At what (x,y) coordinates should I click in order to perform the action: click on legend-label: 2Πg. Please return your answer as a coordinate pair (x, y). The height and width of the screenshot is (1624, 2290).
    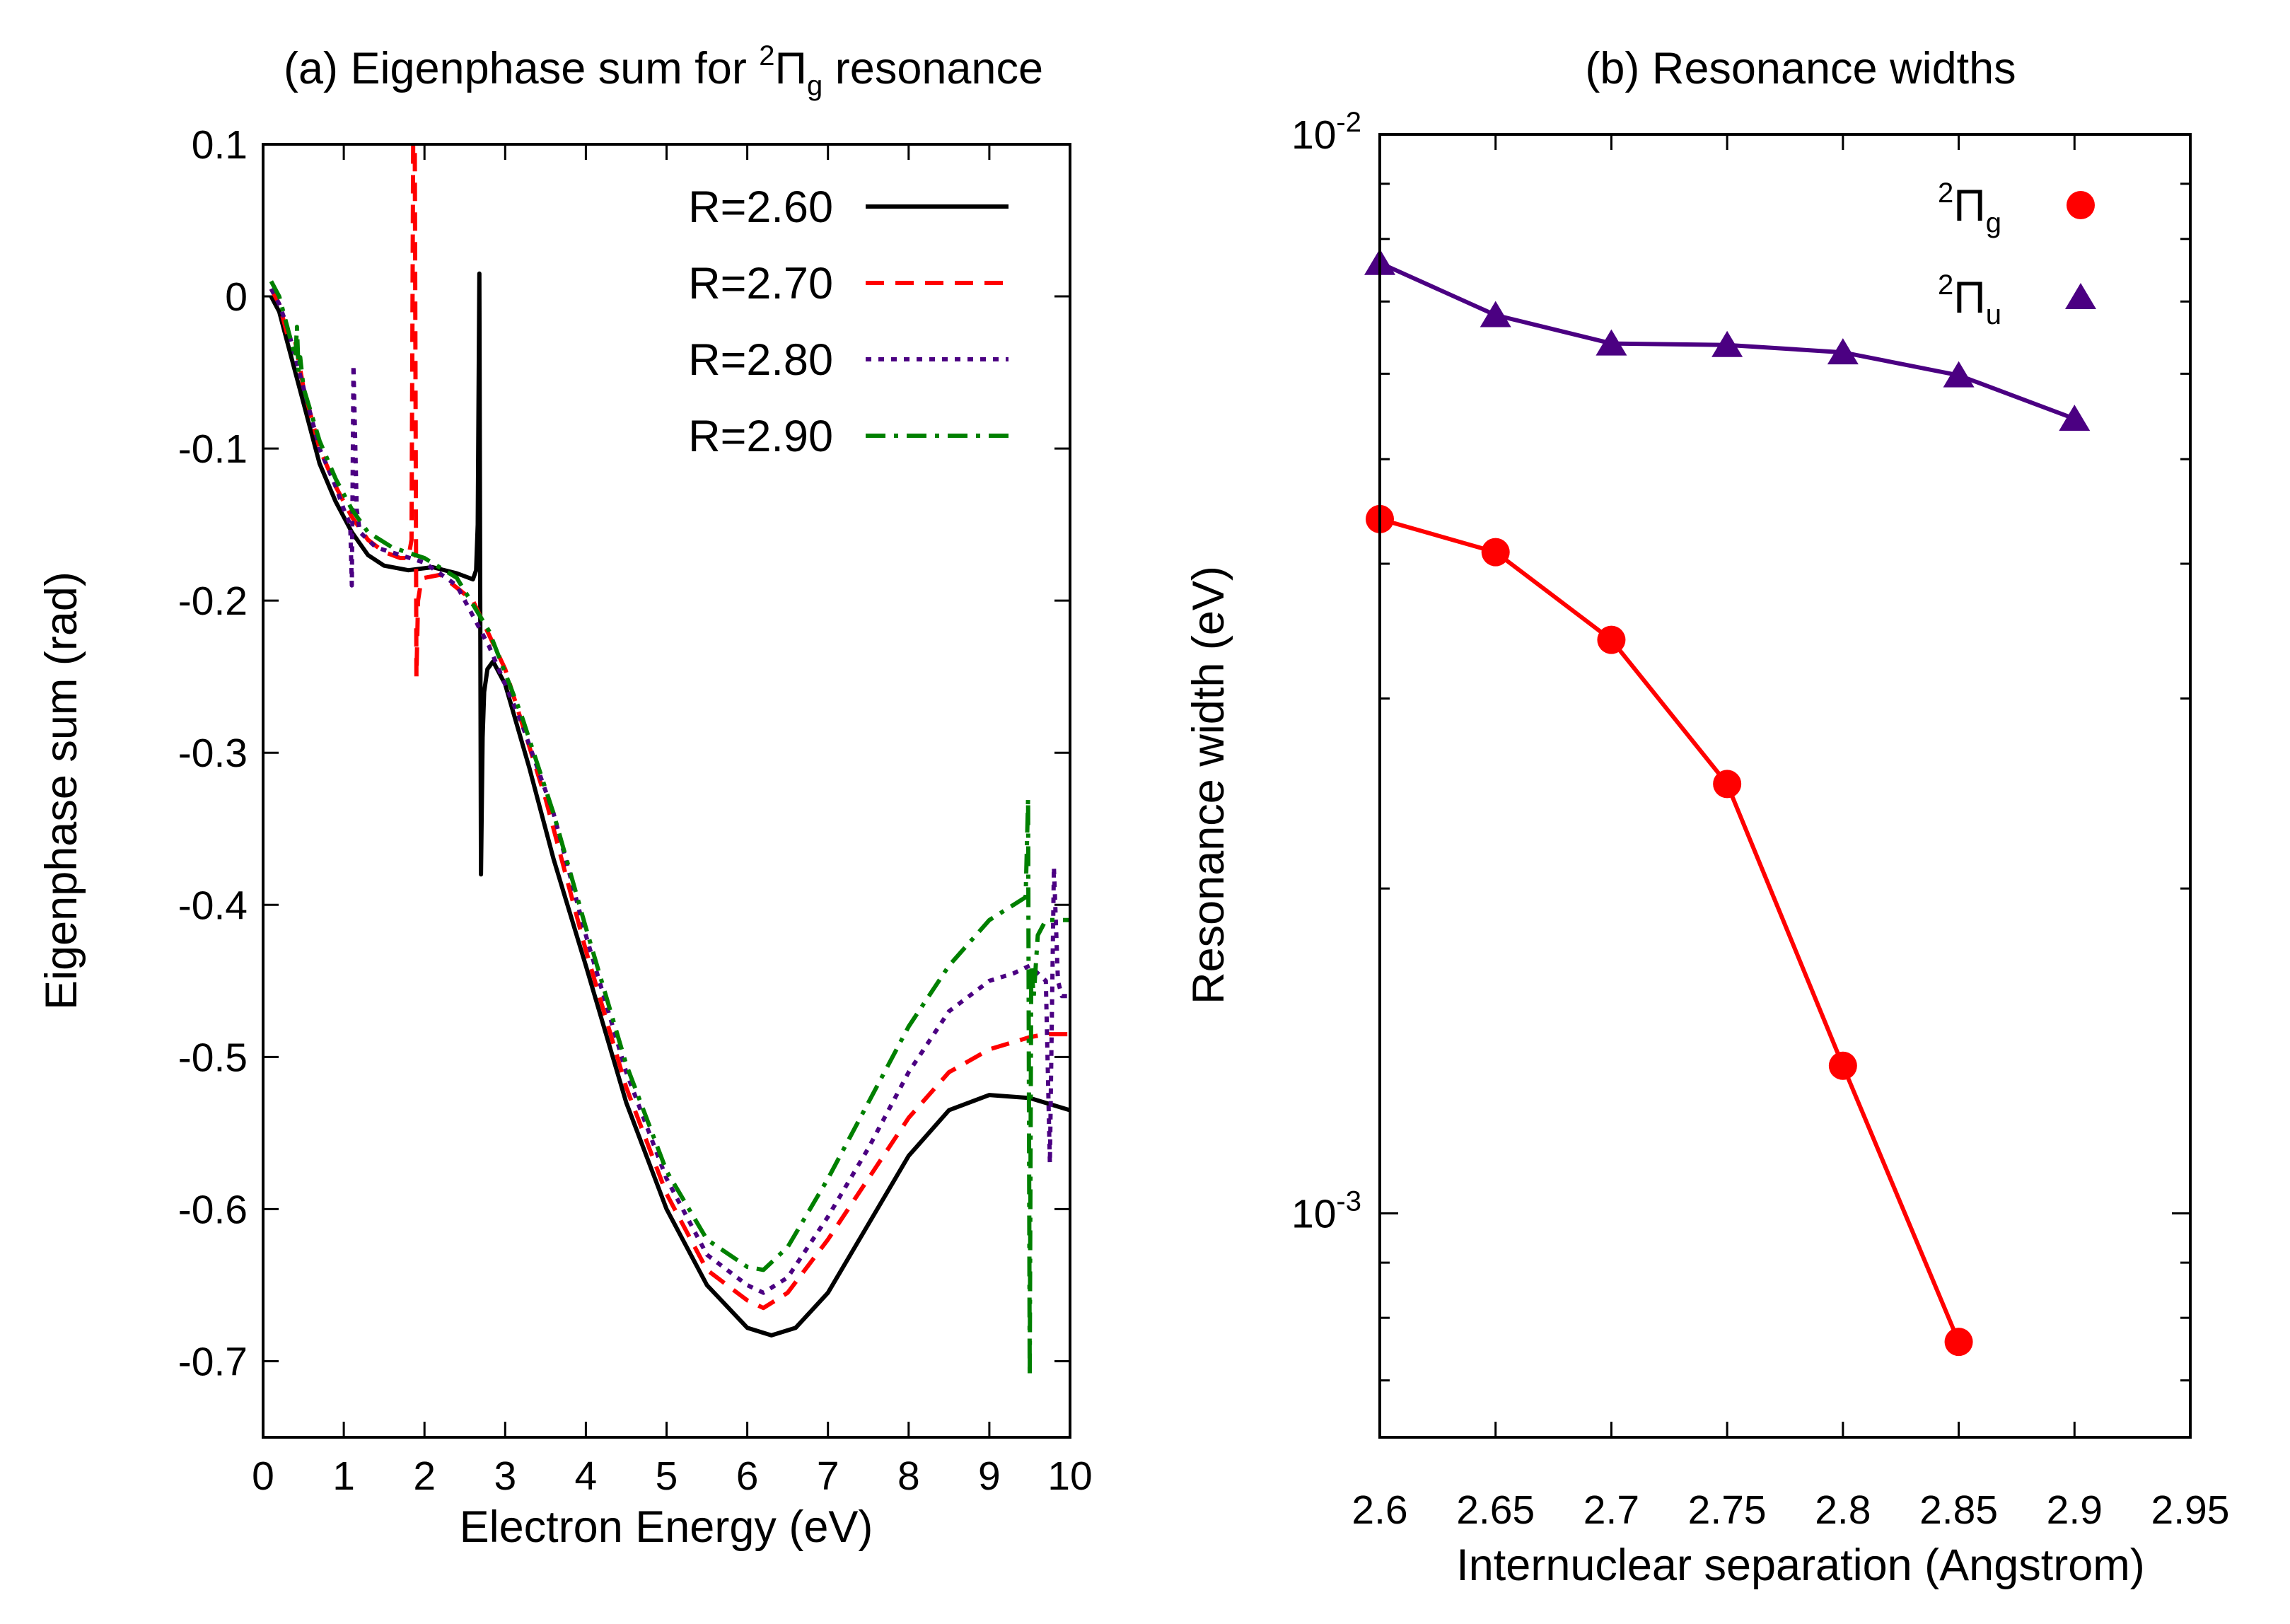
    Looking at the image, I should click on (1969, 208).